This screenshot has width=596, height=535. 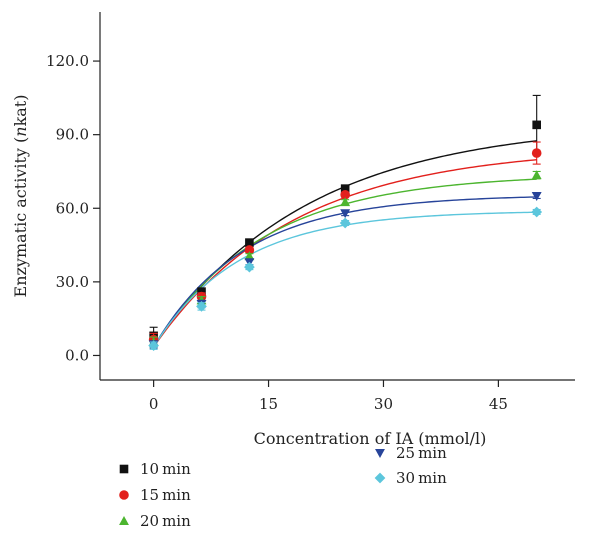 I want to click on legend-label: 25 min, so click(x=421, y=453).